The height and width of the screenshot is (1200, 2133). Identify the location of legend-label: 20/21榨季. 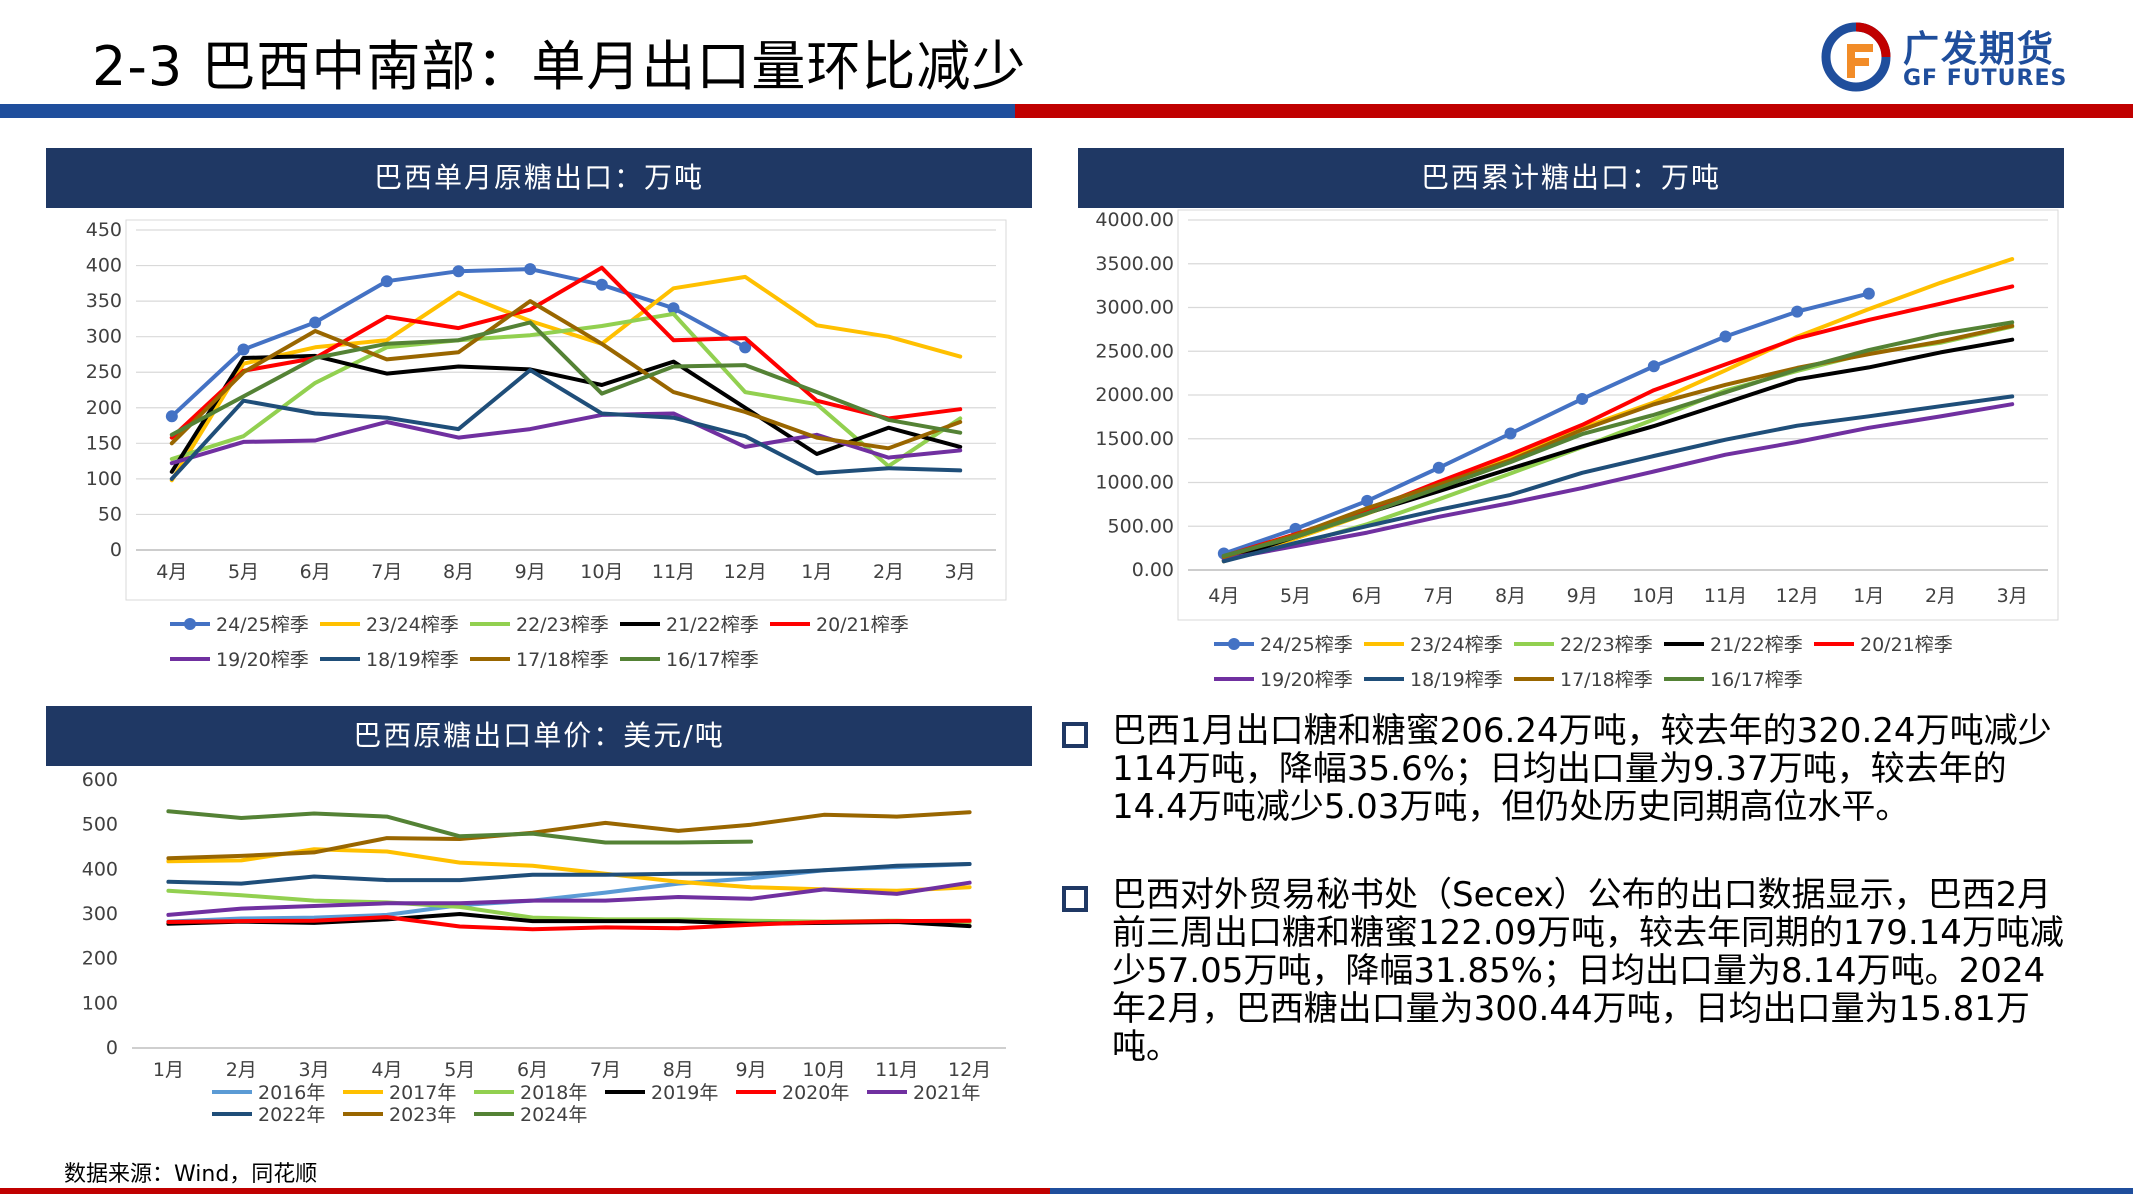
(1906, 645).